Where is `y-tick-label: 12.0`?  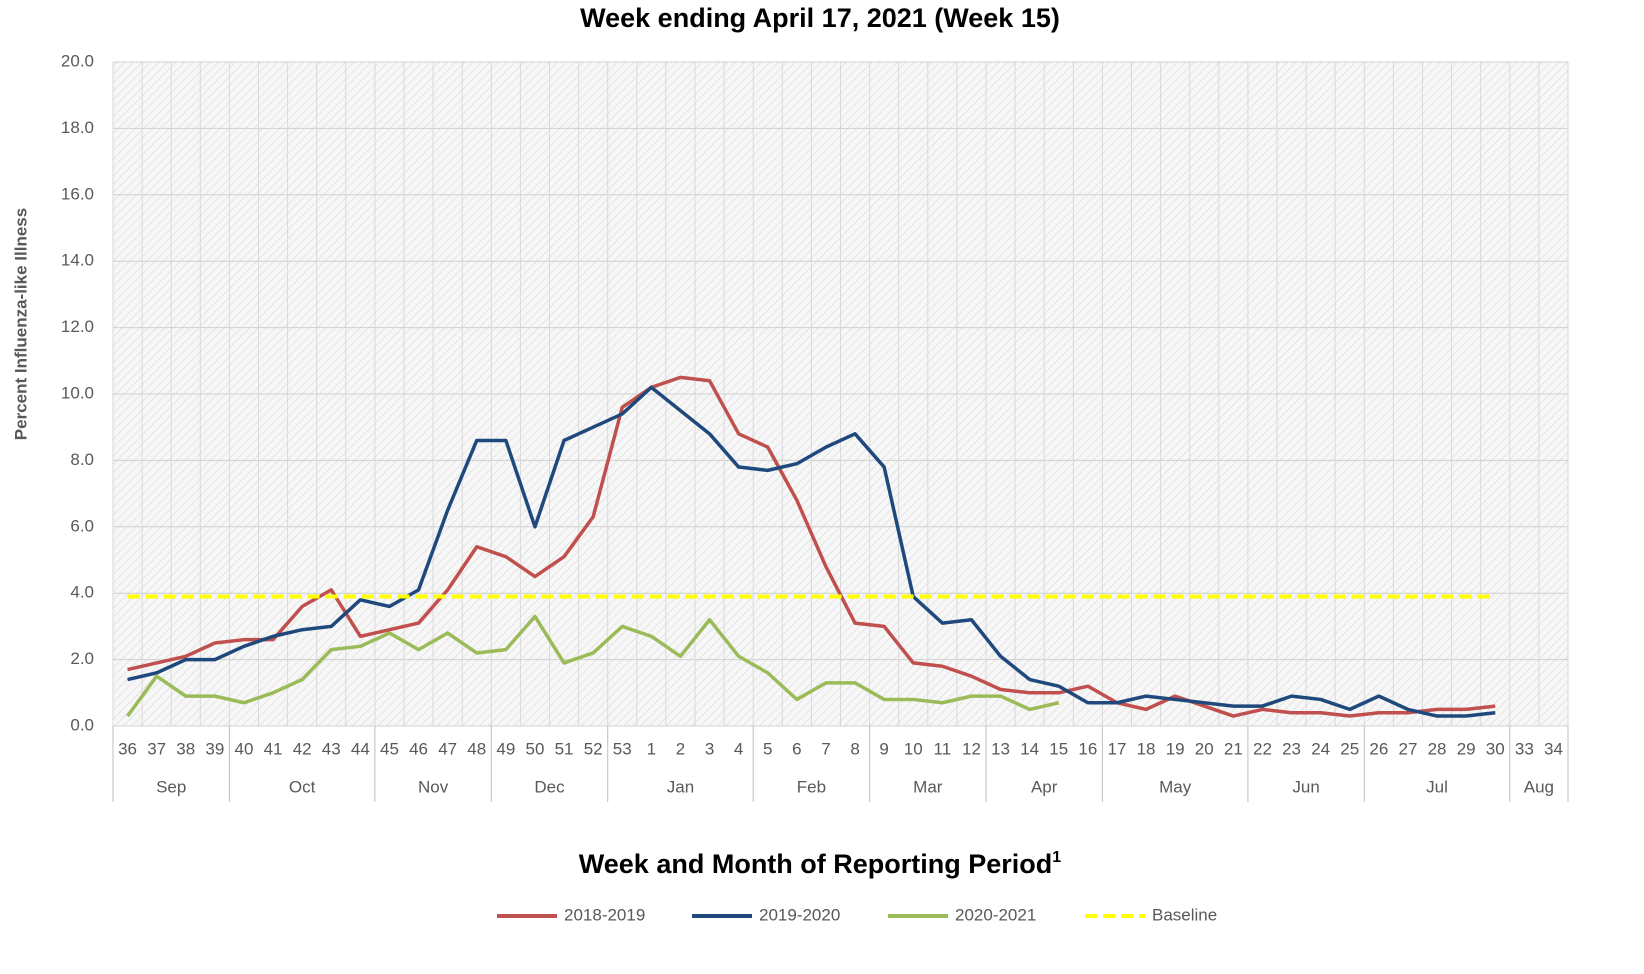 y-tick-label: 12.0 is located at coordinates (77, 326).